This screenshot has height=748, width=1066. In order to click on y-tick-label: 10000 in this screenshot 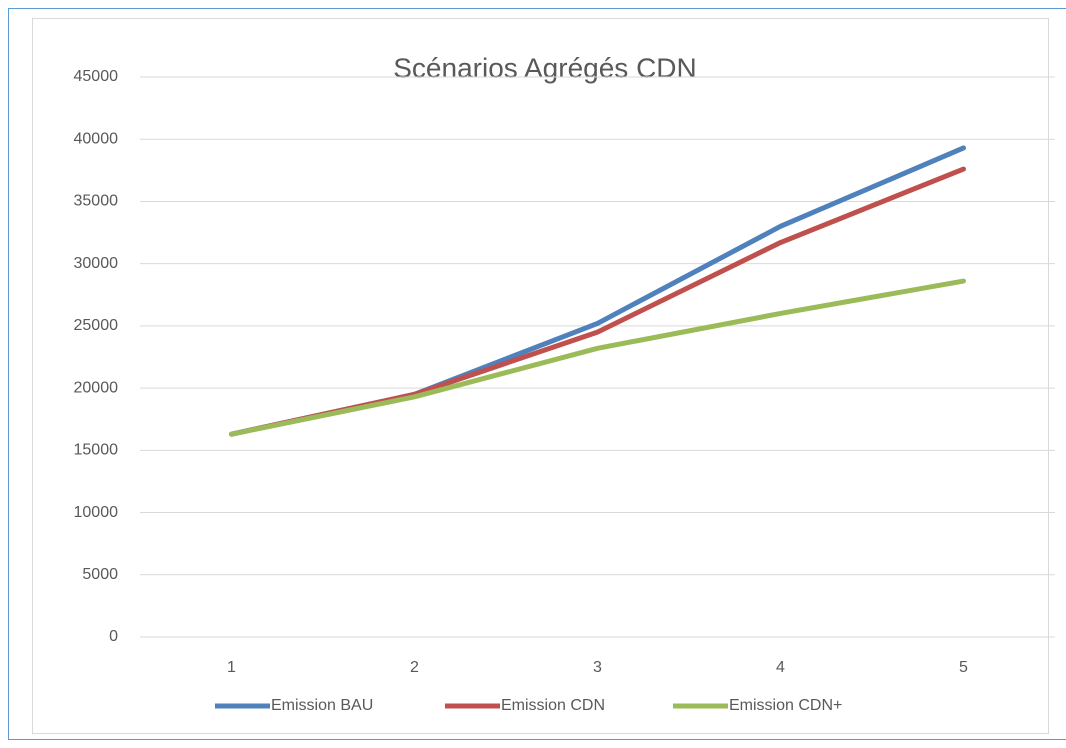, I will do `click(96, 512)`.